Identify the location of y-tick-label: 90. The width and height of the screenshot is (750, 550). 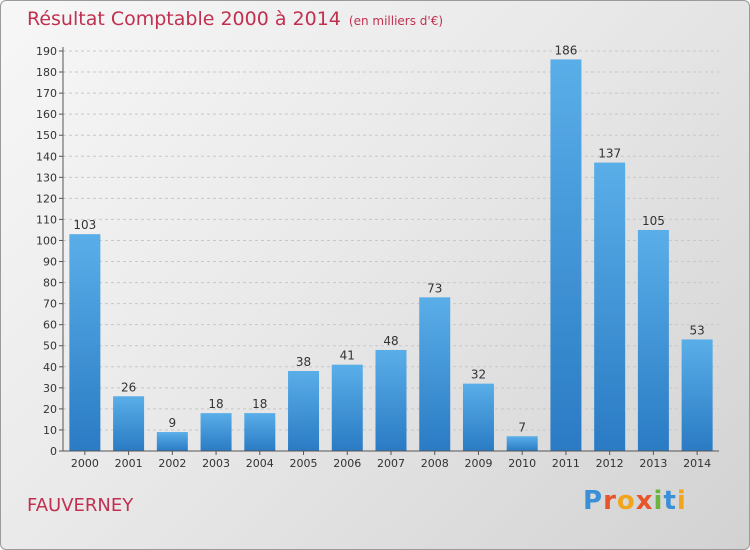
(50, 262).